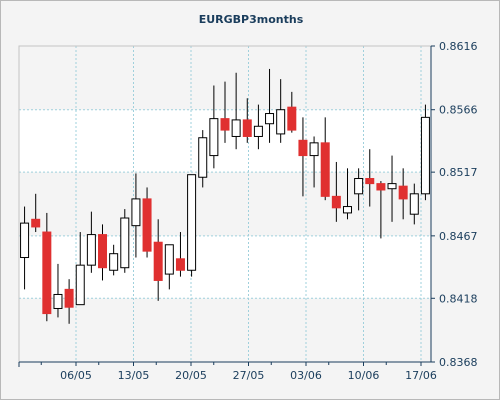 Image resolution: width=500 pixels, height=401 pixels. What do you see at coordinates (458, 362) in the screenshot?
I see `y-tick-label: 0.8368` at bounding box center [458, 362].